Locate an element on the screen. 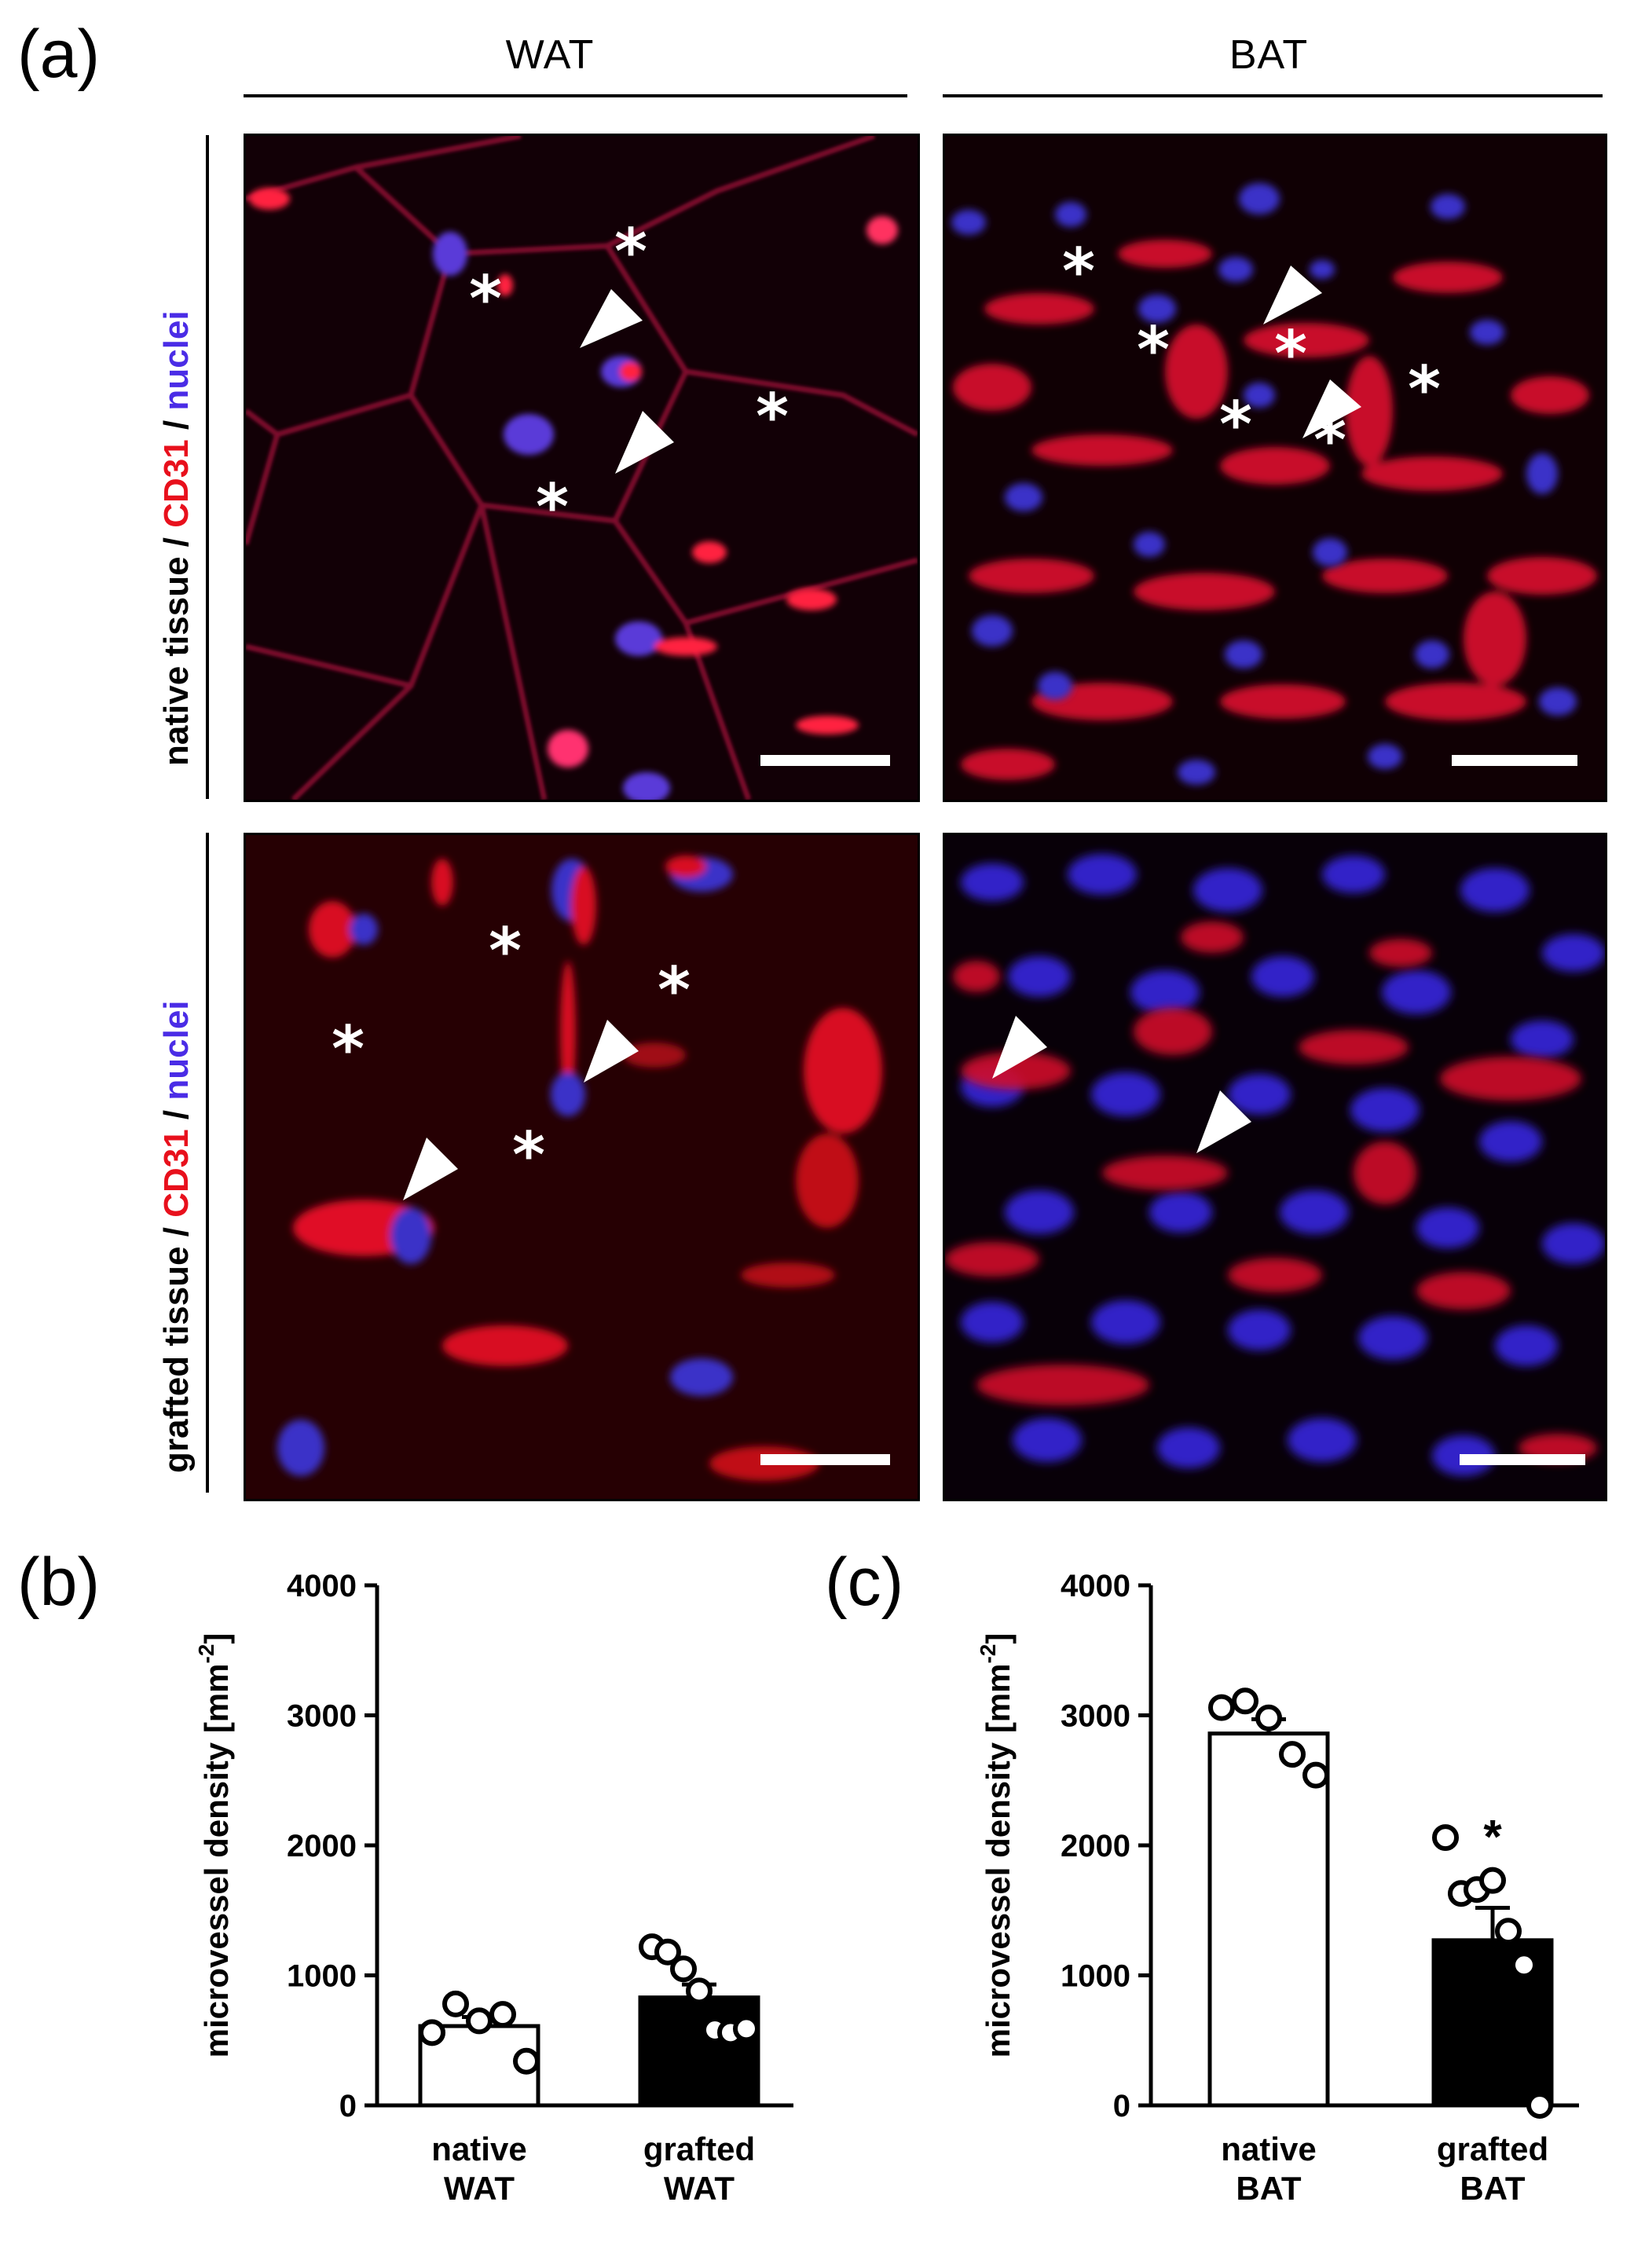  micrograph-grafted-bat is located at coordinates (1275, 1167).